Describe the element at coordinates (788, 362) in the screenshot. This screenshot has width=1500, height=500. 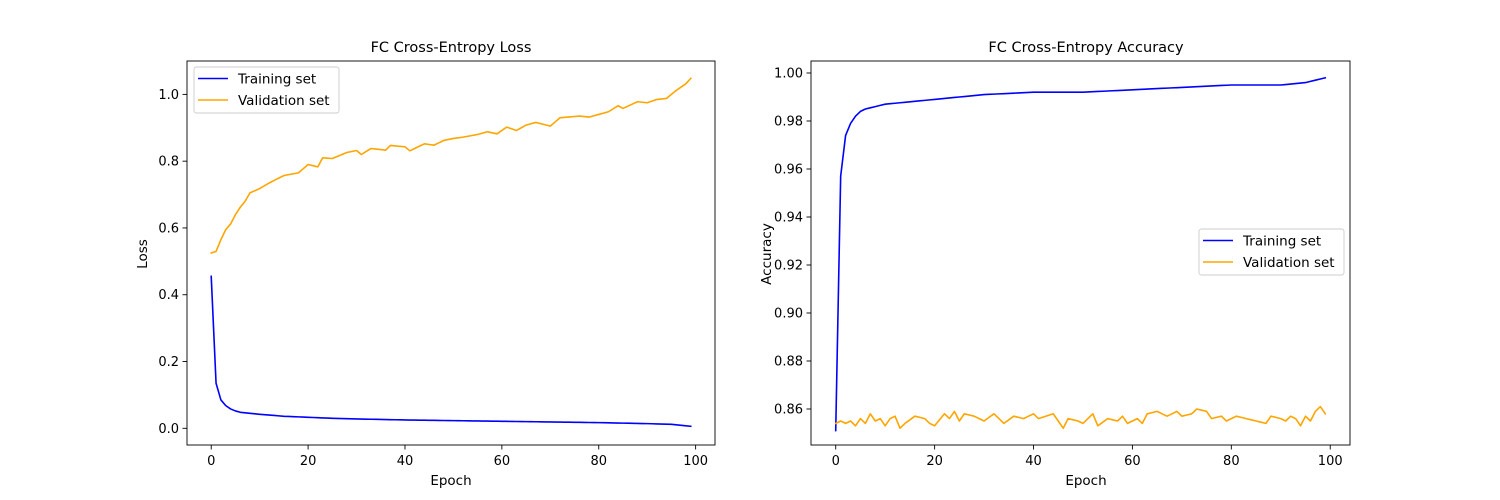
I see `y-tick-label: 0.88` at that location.